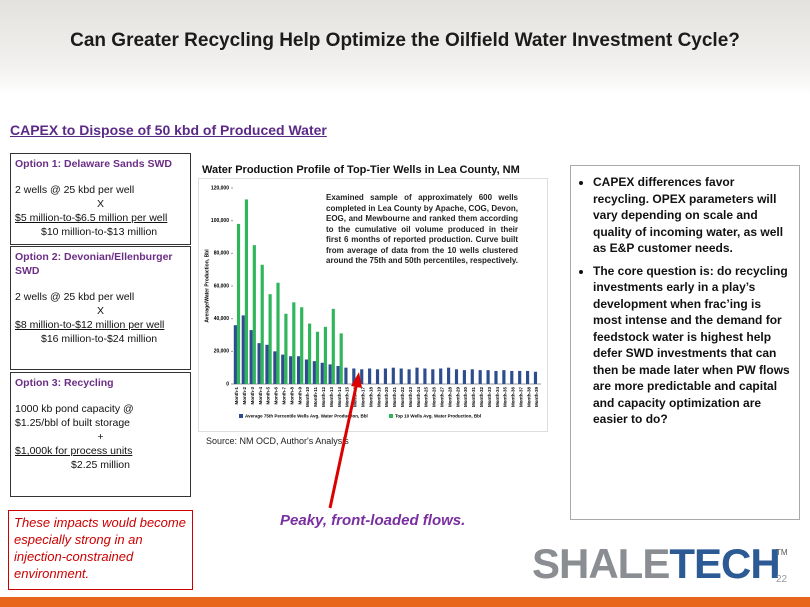  What do you see at coordinates (449, 397) in the screenshot?
I see `x-tick-label: Month-28` at bounding box center [449, 397].